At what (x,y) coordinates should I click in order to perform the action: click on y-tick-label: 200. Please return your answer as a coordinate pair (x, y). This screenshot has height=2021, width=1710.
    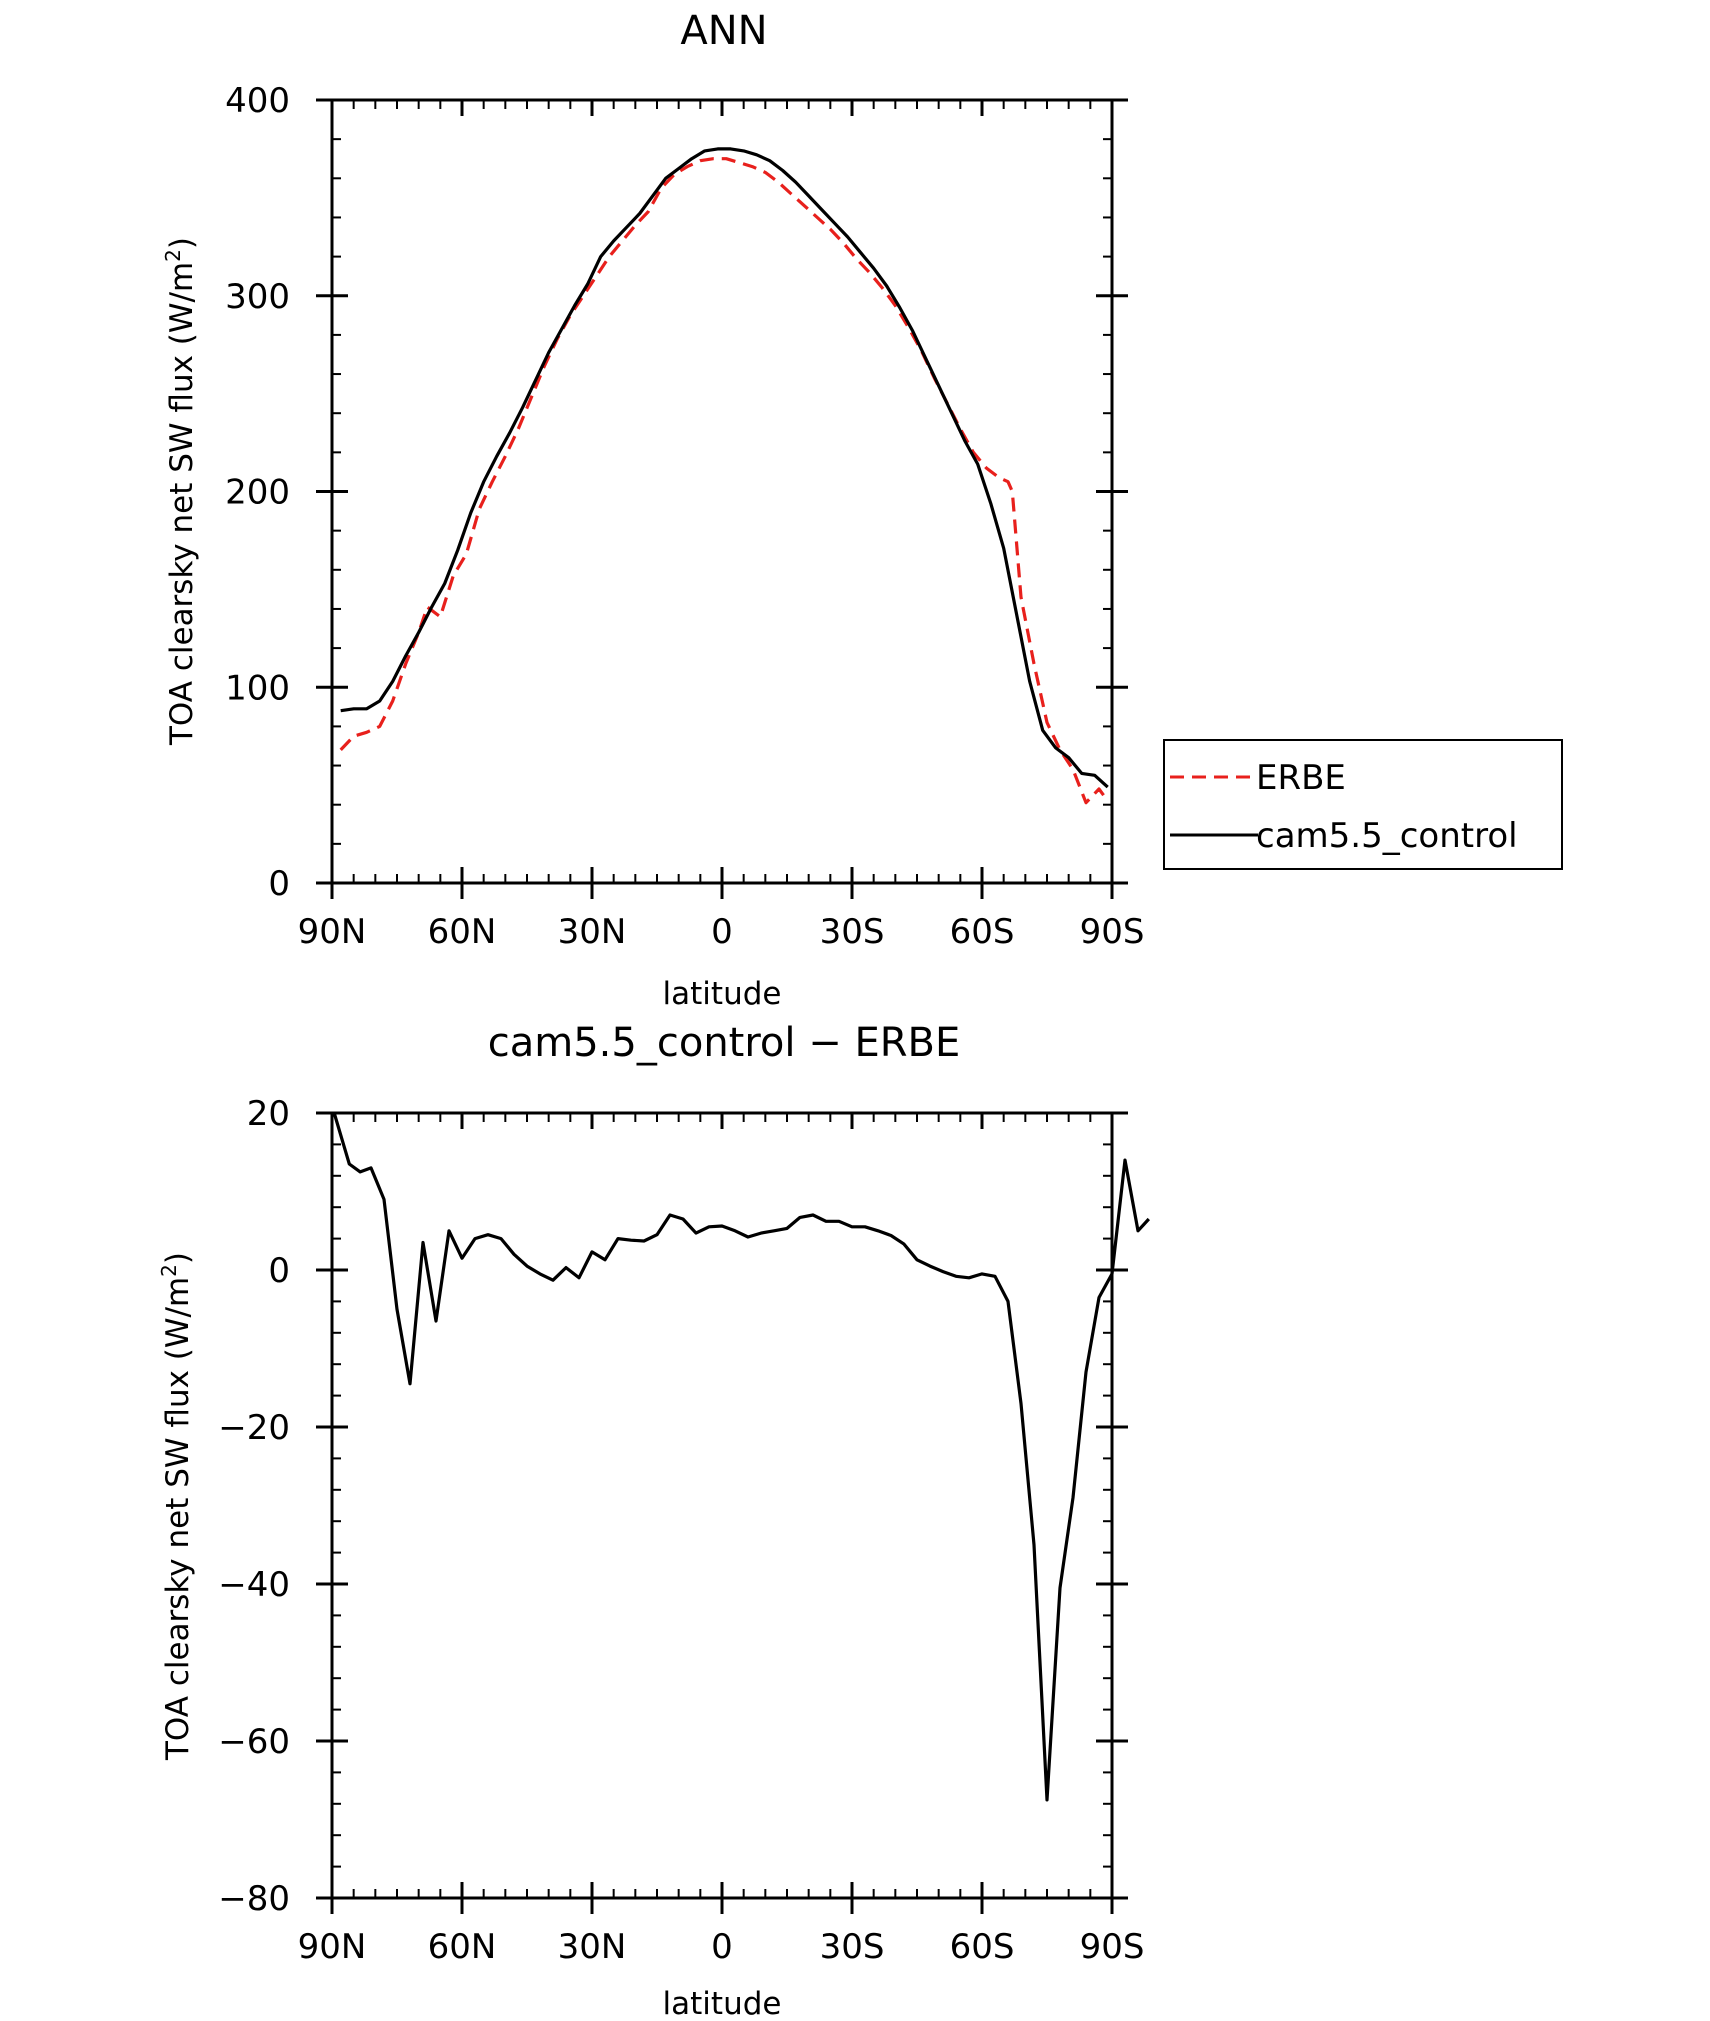
    Looking at the image, I should click on (257, 493).